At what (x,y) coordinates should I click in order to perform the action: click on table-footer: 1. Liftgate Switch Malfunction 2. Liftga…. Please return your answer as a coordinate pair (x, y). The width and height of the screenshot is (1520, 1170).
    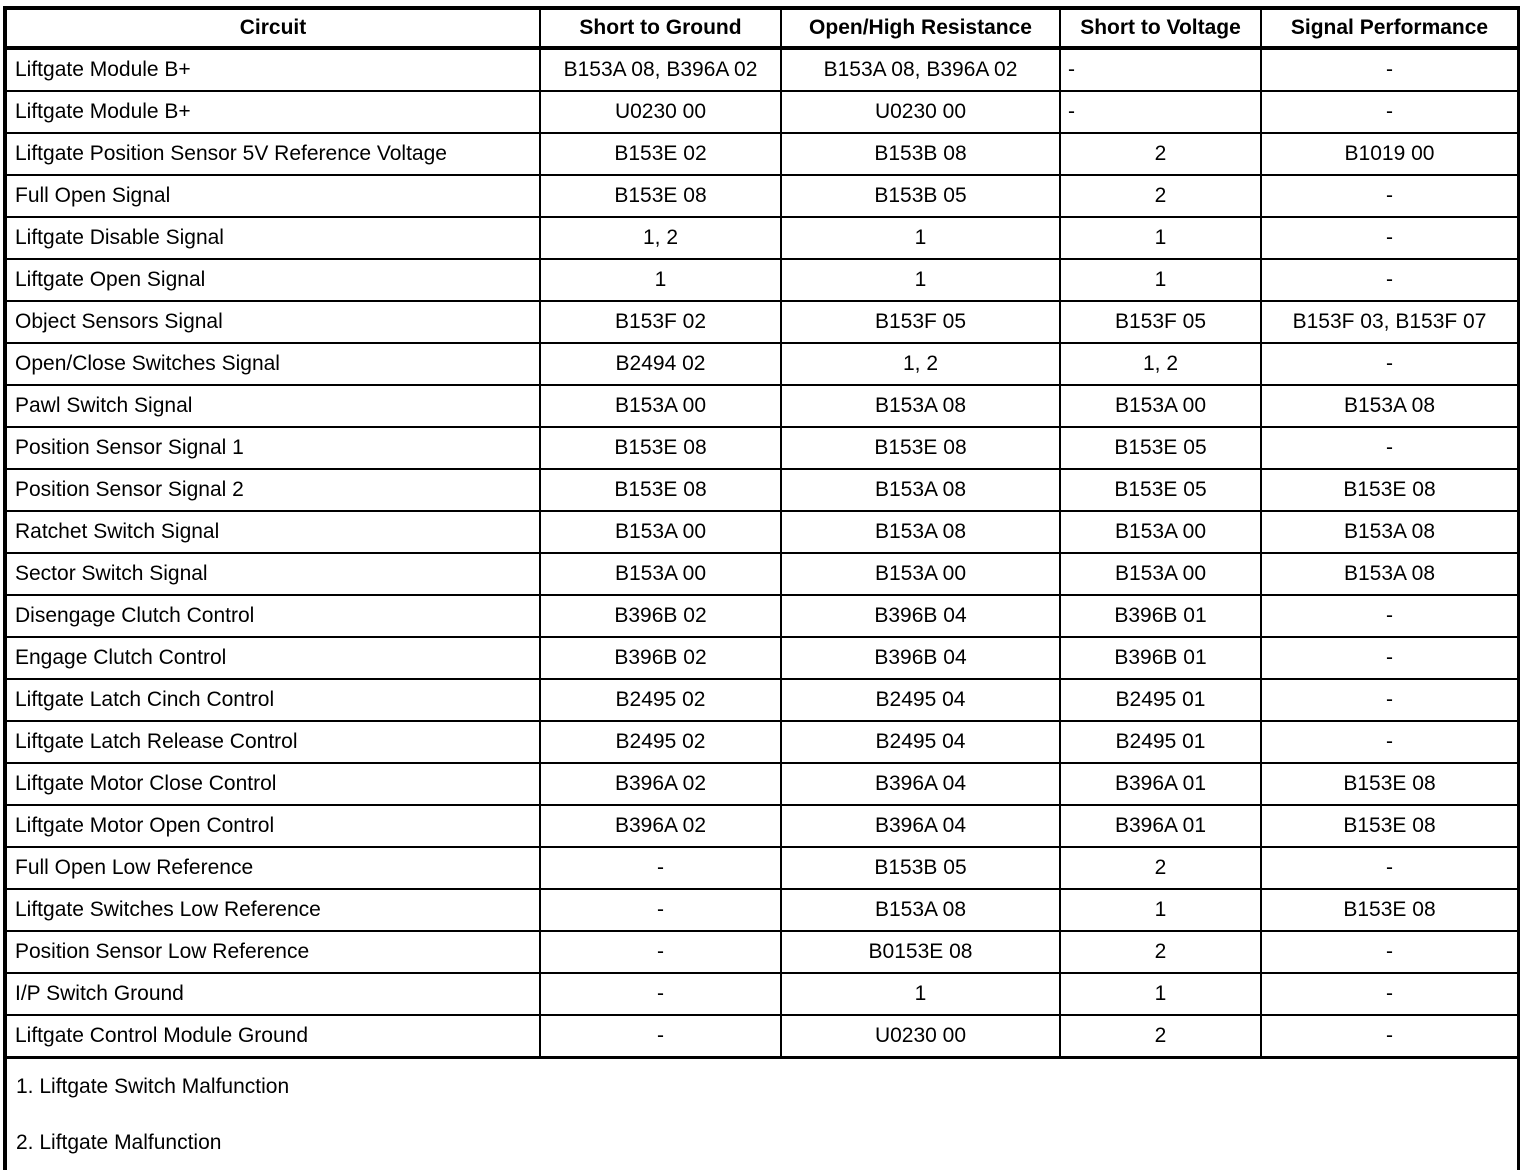
    Looking at the image, I should click on (762, 1113).